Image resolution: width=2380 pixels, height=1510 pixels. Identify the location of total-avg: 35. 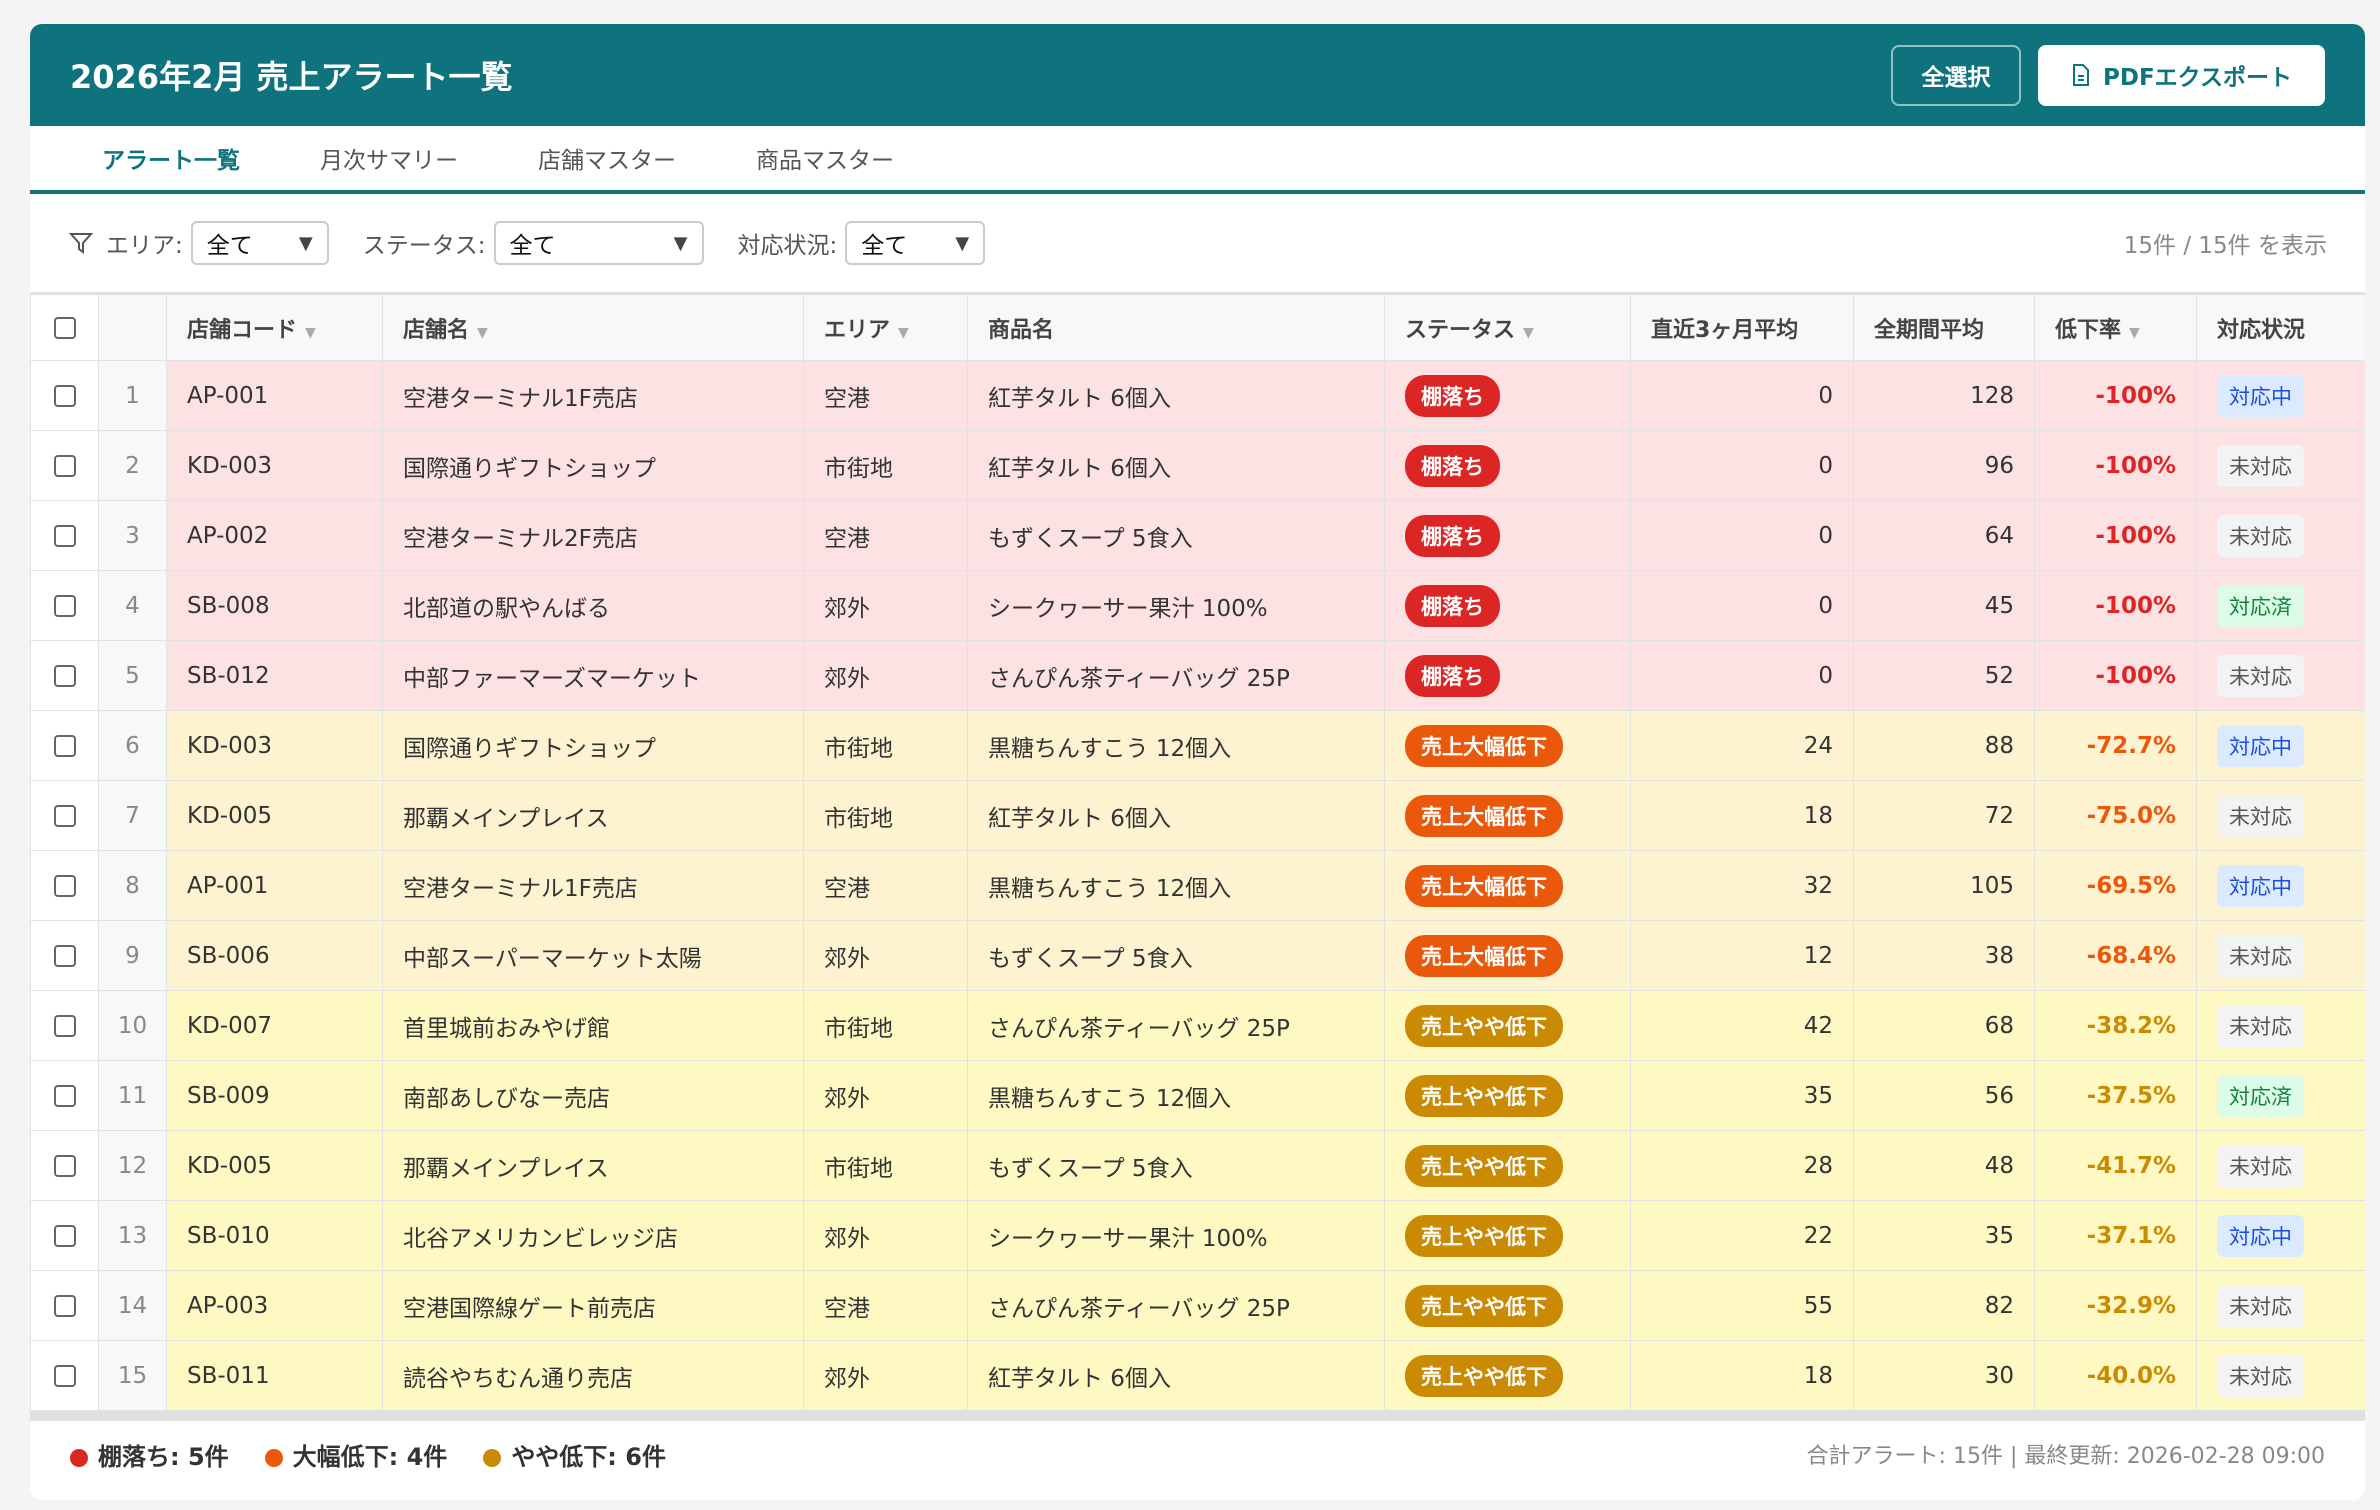
(1944, 1235).